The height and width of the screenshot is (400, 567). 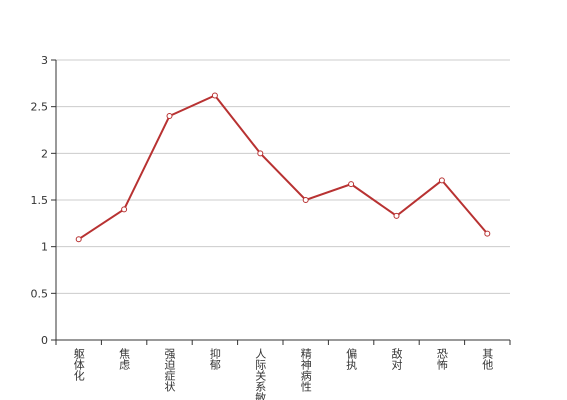 What do you see at coordinates (396, 358) in the screenshot?
I see `x-tick-label: 敌对` at bounding box center [396, 358].